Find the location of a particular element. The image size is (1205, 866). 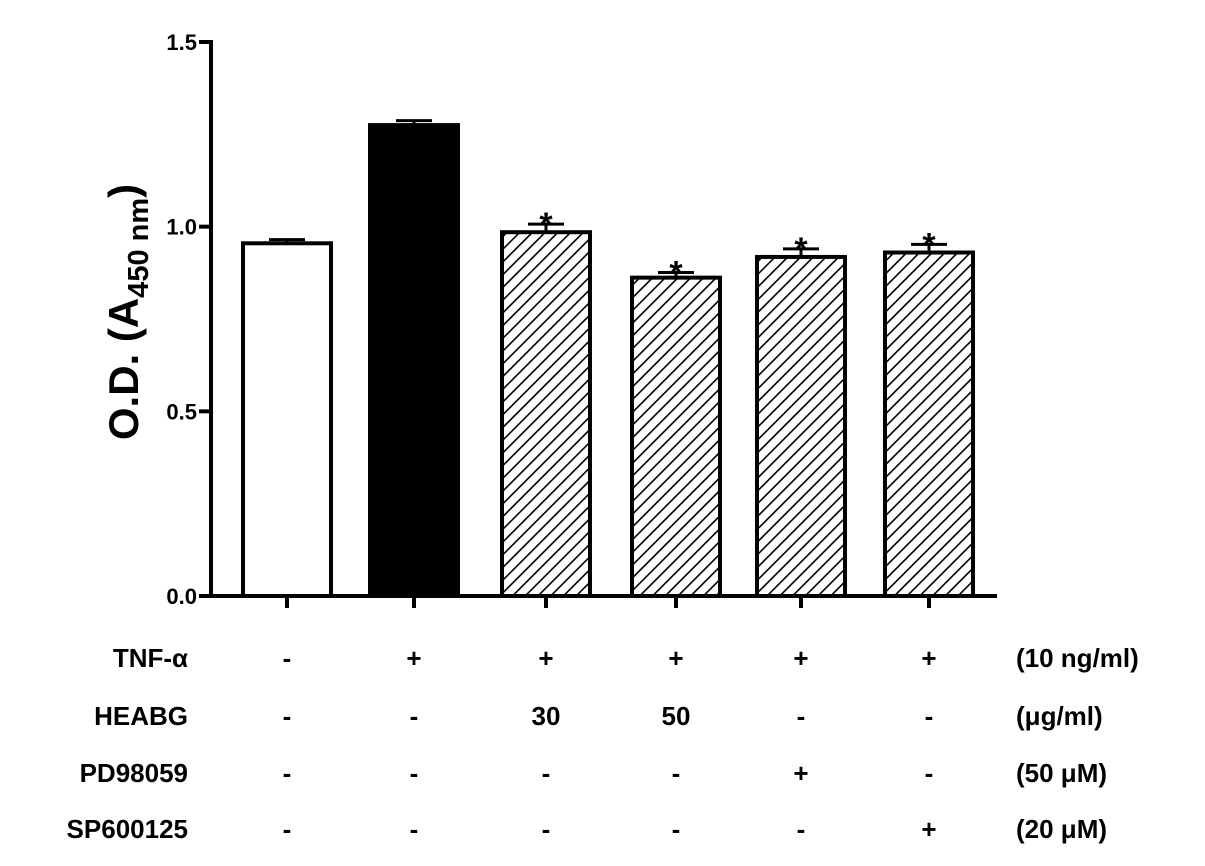

y-tick-label: 0.5 is located at coordinates (181, 411).